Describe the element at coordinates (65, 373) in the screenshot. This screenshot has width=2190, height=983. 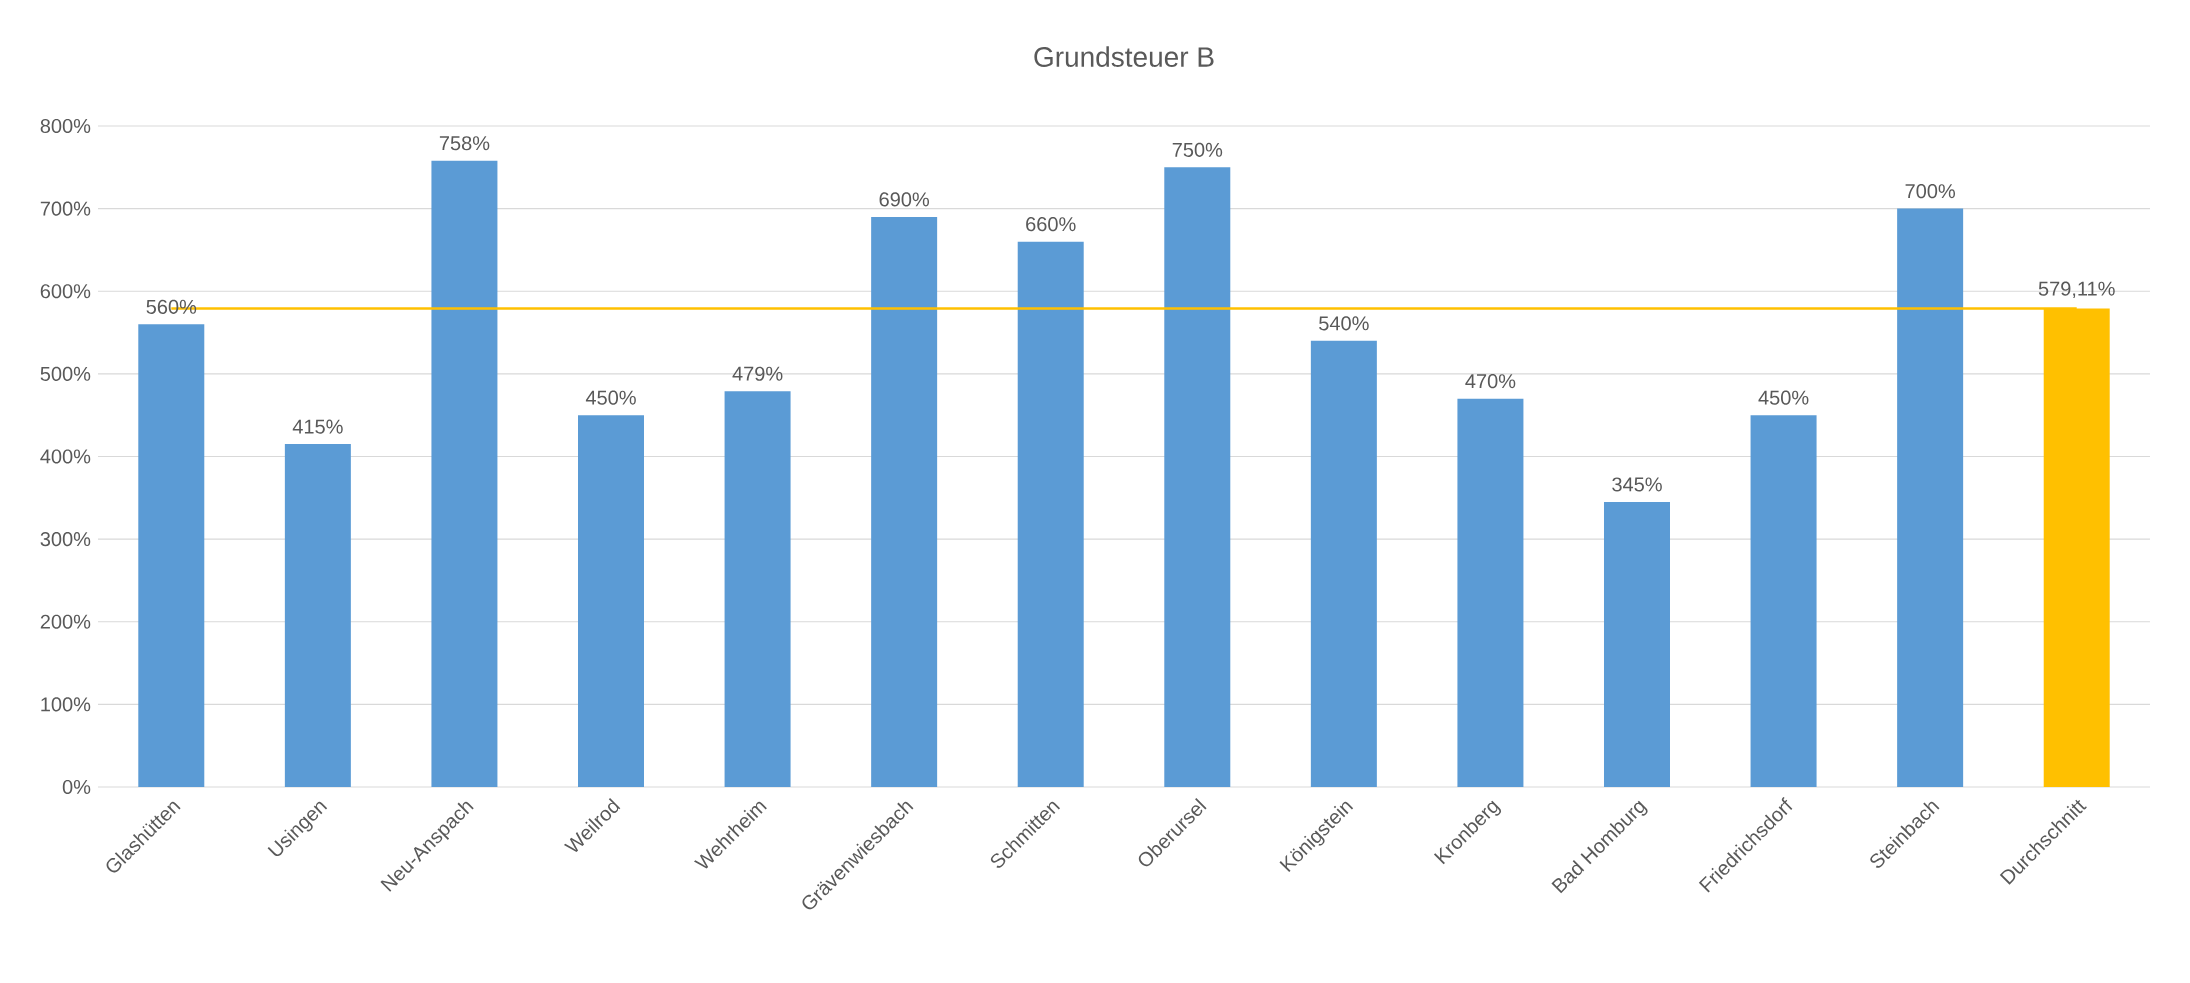
I see `y-tick-label: 500%` at that location.